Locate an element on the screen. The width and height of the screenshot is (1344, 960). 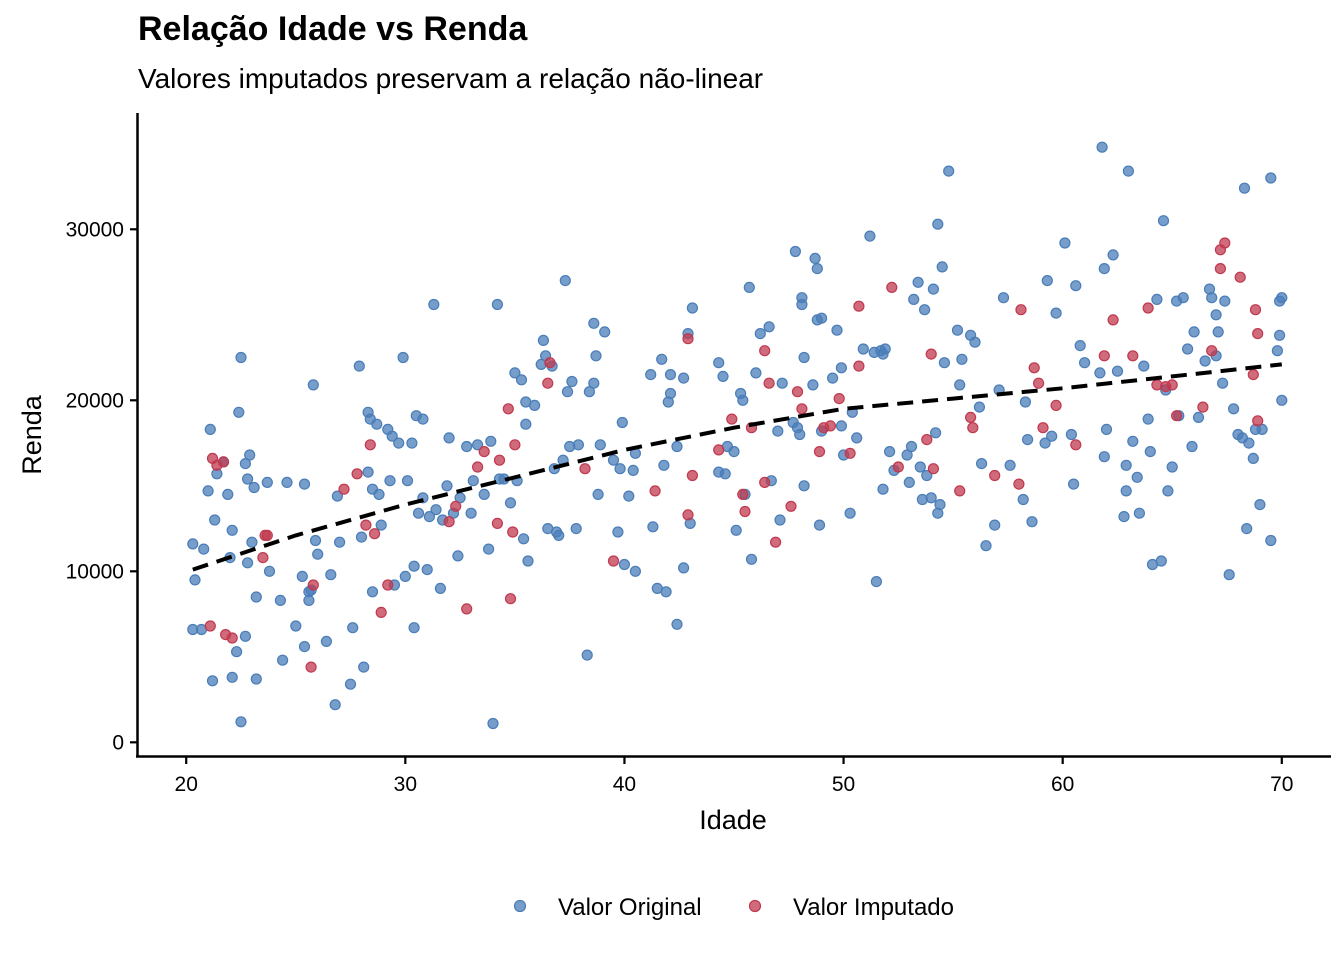
x-axis-title: Idade is located at coordinates (733, 820).